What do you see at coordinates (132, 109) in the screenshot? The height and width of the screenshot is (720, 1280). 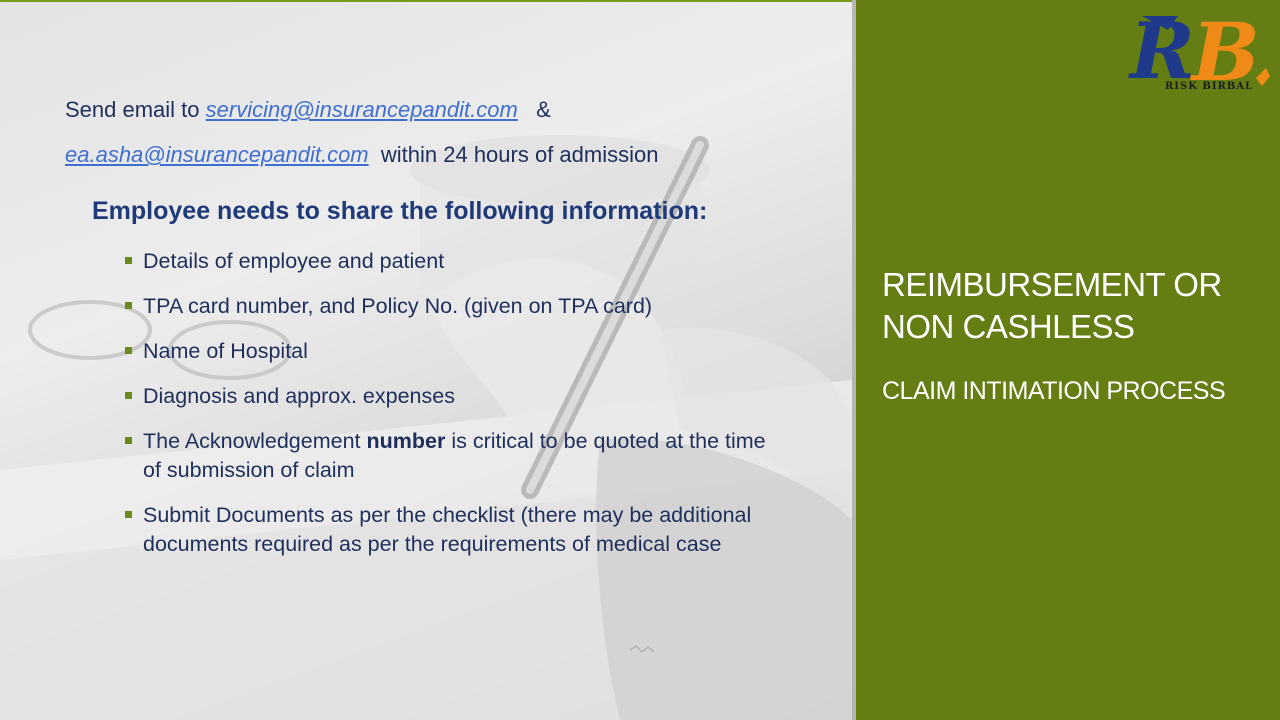 I see `email-prefix: Send email to` at bounding box center [132, 109].